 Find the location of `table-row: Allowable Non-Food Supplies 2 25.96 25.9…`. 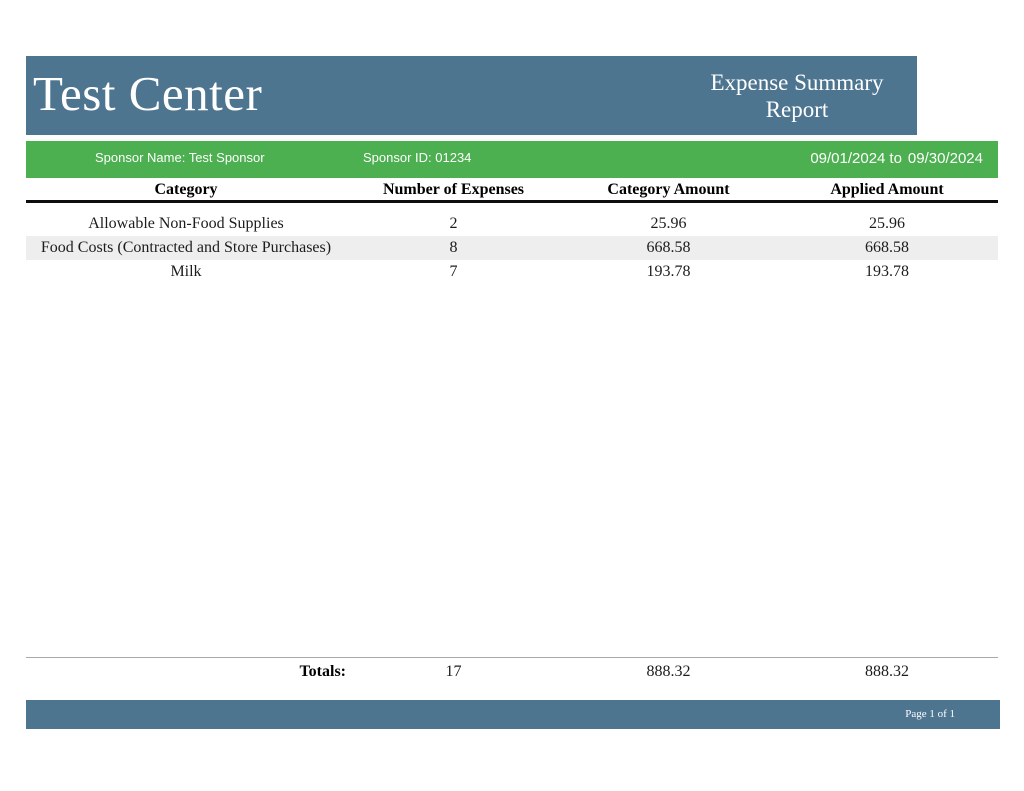

table-row: Allowable Non-Food Supplies 2 25.96 25.9… is located at coordinates (512, 224).